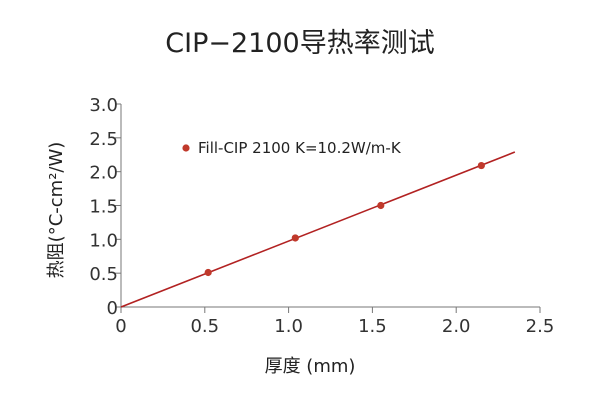  What do you see at coordinates (112, 308) in the screenshot?
I see `y-tick-label: 0` at bounding box center [112, 308].